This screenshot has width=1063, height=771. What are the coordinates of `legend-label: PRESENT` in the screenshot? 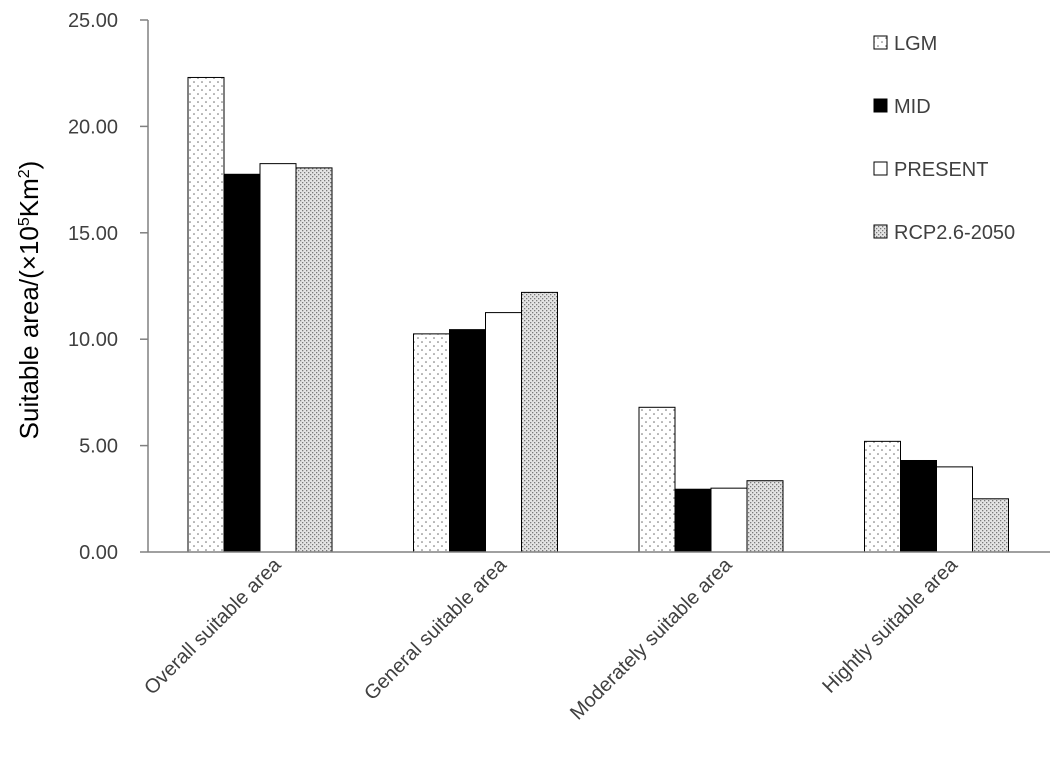 It's located at (941, 170).